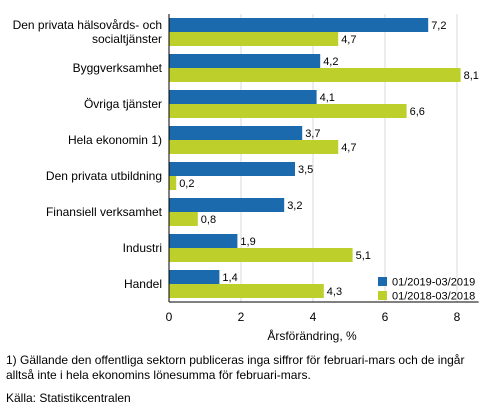 The width and height of the screenshot is (493, 416). What do you see at coordinates (382, 295) in the screenshot?
I see `legend-swatch-2018` at bounding box center [382, 295].